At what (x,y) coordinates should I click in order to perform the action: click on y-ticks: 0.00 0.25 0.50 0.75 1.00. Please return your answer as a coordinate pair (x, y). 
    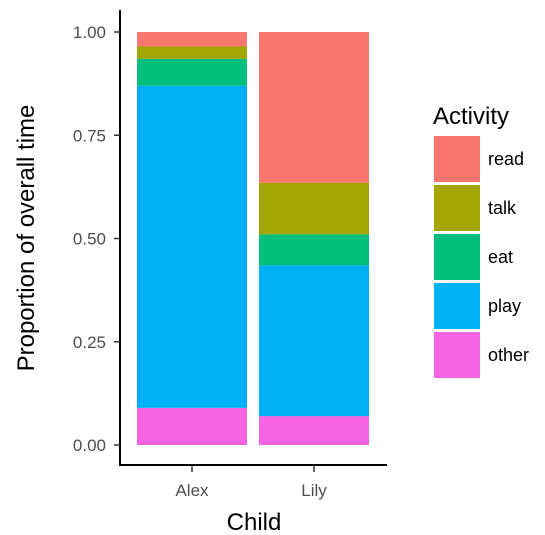
    Looking at the image, I should click on (96, 239).